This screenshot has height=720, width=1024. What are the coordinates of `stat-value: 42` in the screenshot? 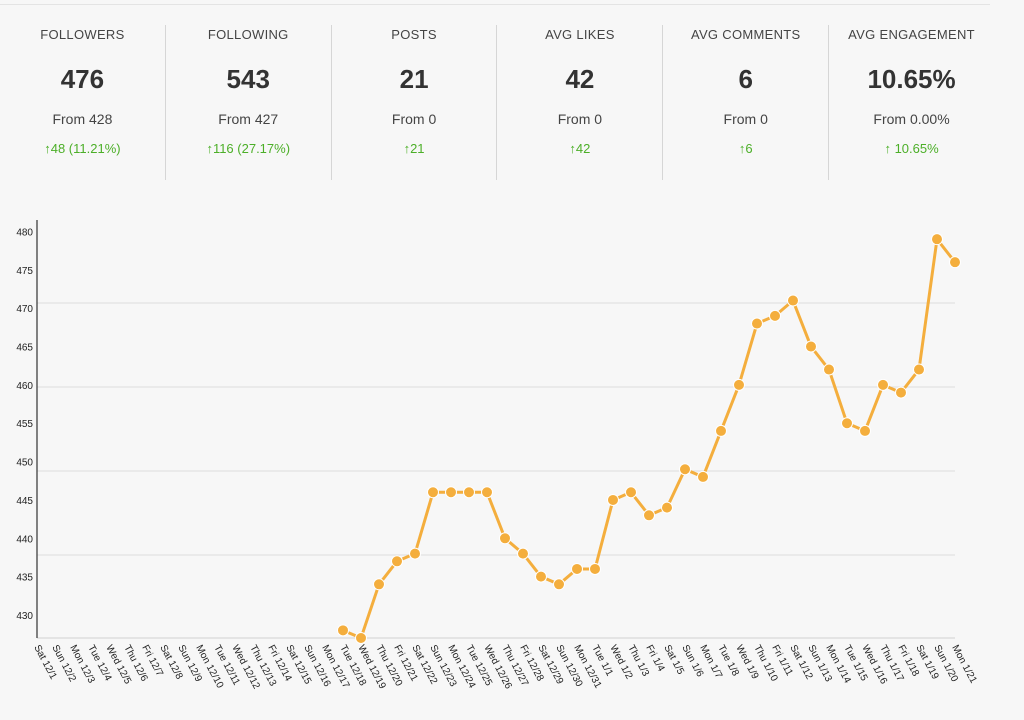 It's located at (580, 79).